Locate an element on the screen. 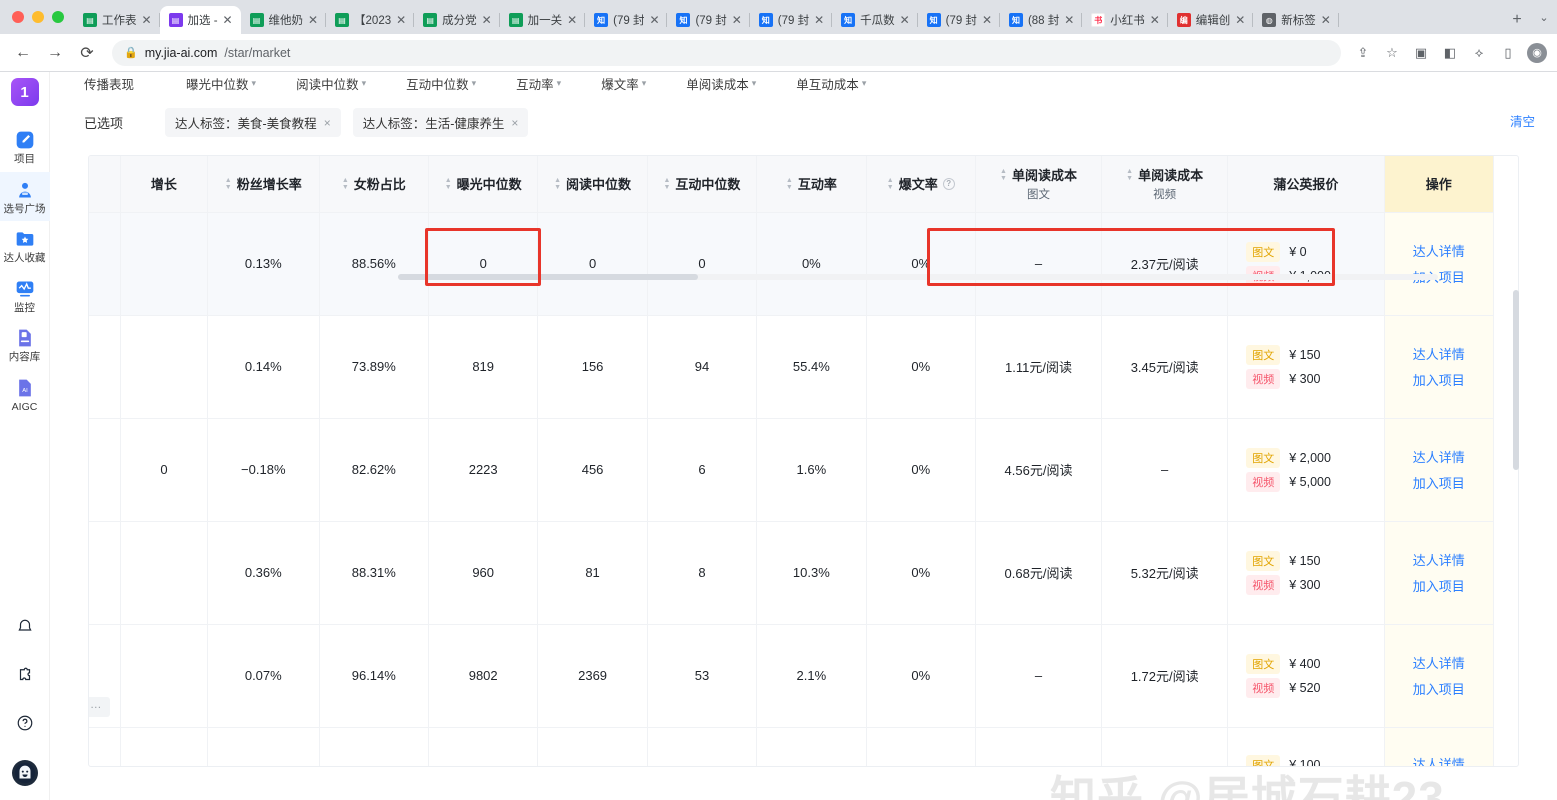 The width and height of the screenshot is (1557, 800). bell-icon is located at coordinates (25, 627).